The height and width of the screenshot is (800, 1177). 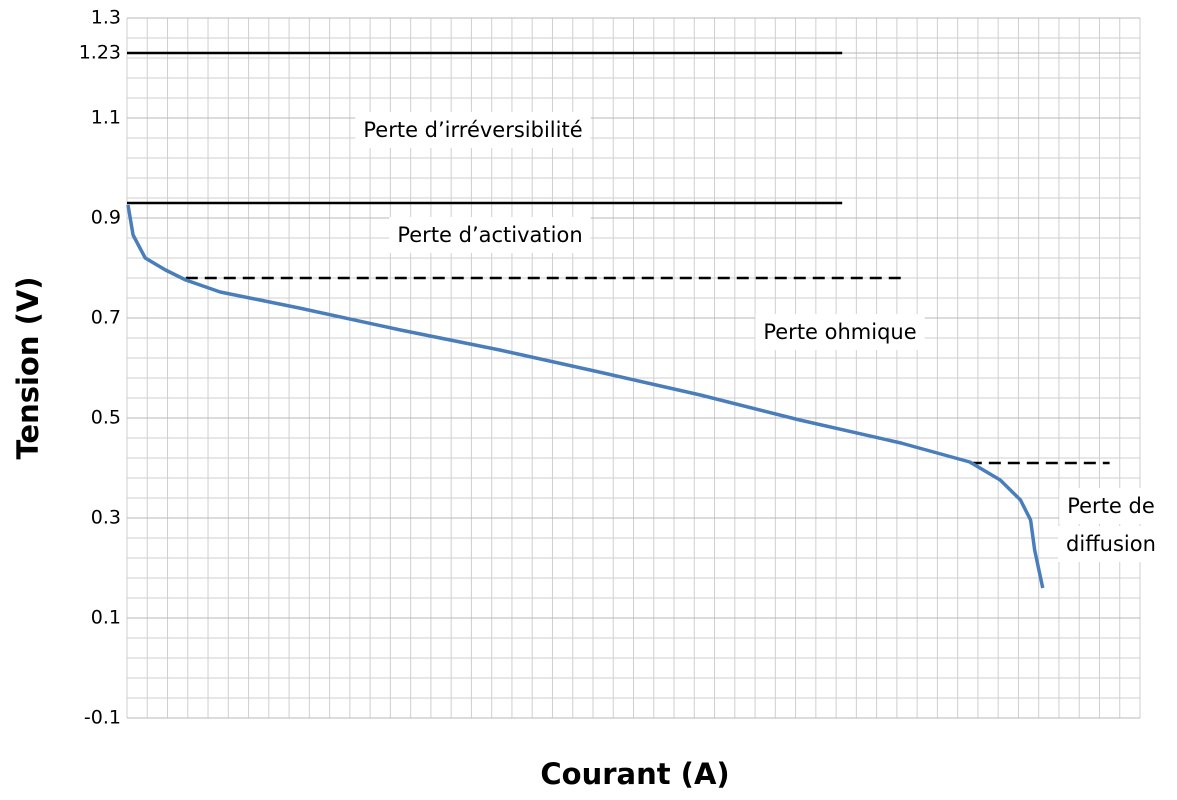 What do you see at coordinates (634, 774) in the screenshot?
I see `x-axis-title: Courant (A)` at bounding box center [634, 774].